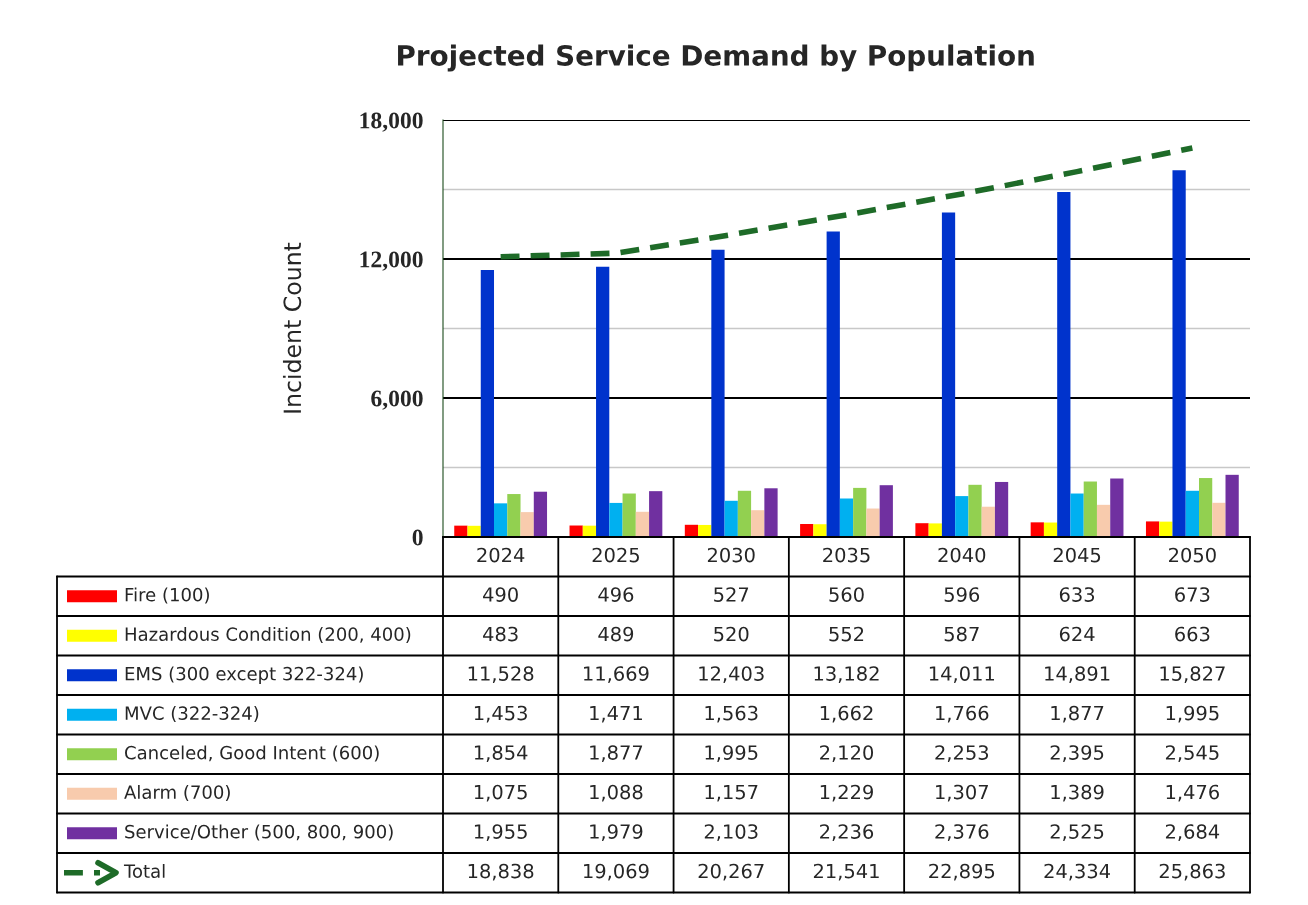  I want to click on data-label: 12,403, so click(731, 674).